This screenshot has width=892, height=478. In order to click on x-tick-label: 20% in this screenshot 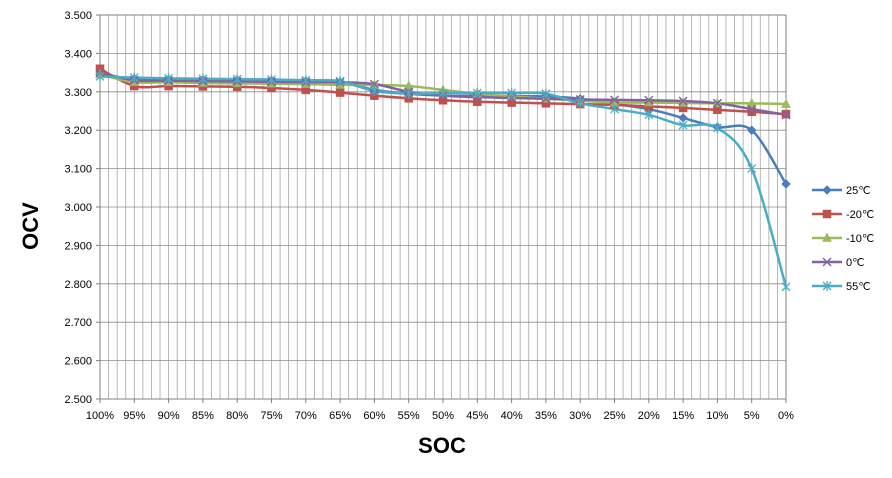, I will do `click(649, 416)`.